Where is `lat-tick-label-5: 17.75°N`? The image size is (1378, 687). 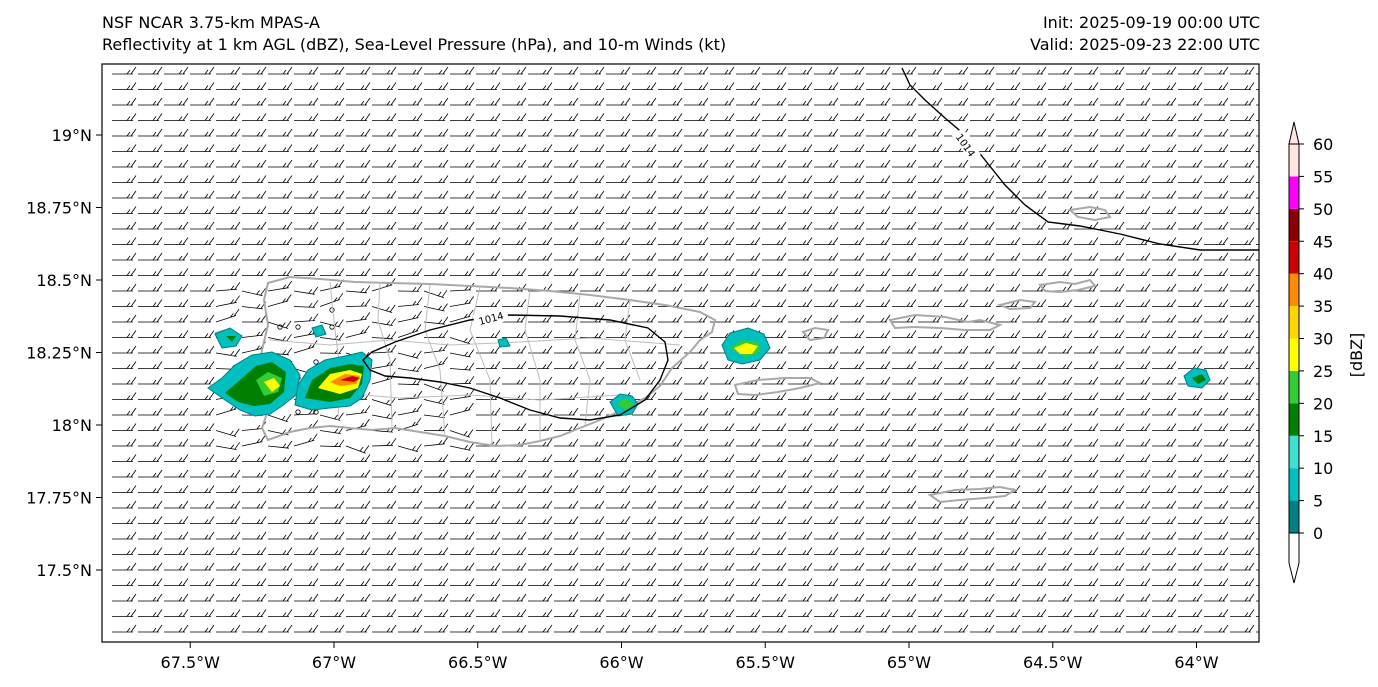
lat-tick-label-5: 17.75°N is located at coordinates (59, 498).